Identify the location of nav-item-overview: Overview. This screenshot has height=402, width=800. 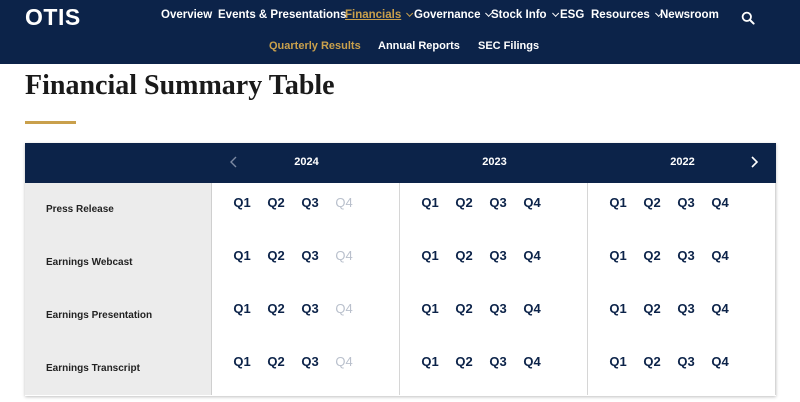
(186, 15).